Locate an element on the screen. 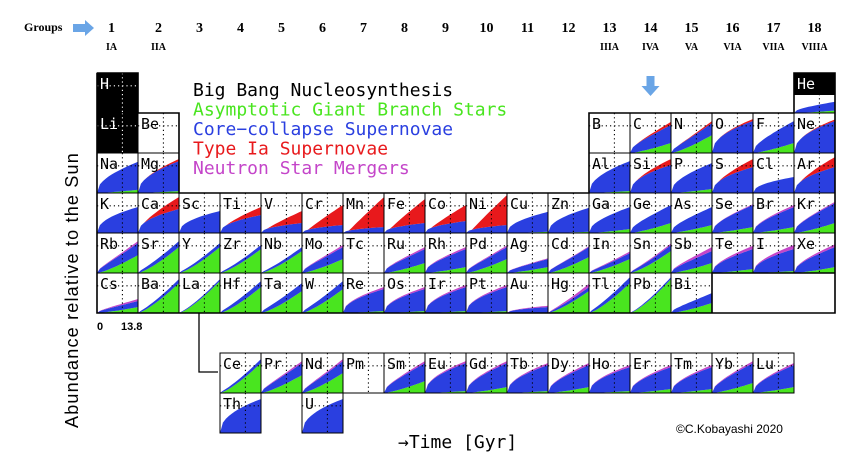  element-cell: Sc is located at coordinates (199, 213).